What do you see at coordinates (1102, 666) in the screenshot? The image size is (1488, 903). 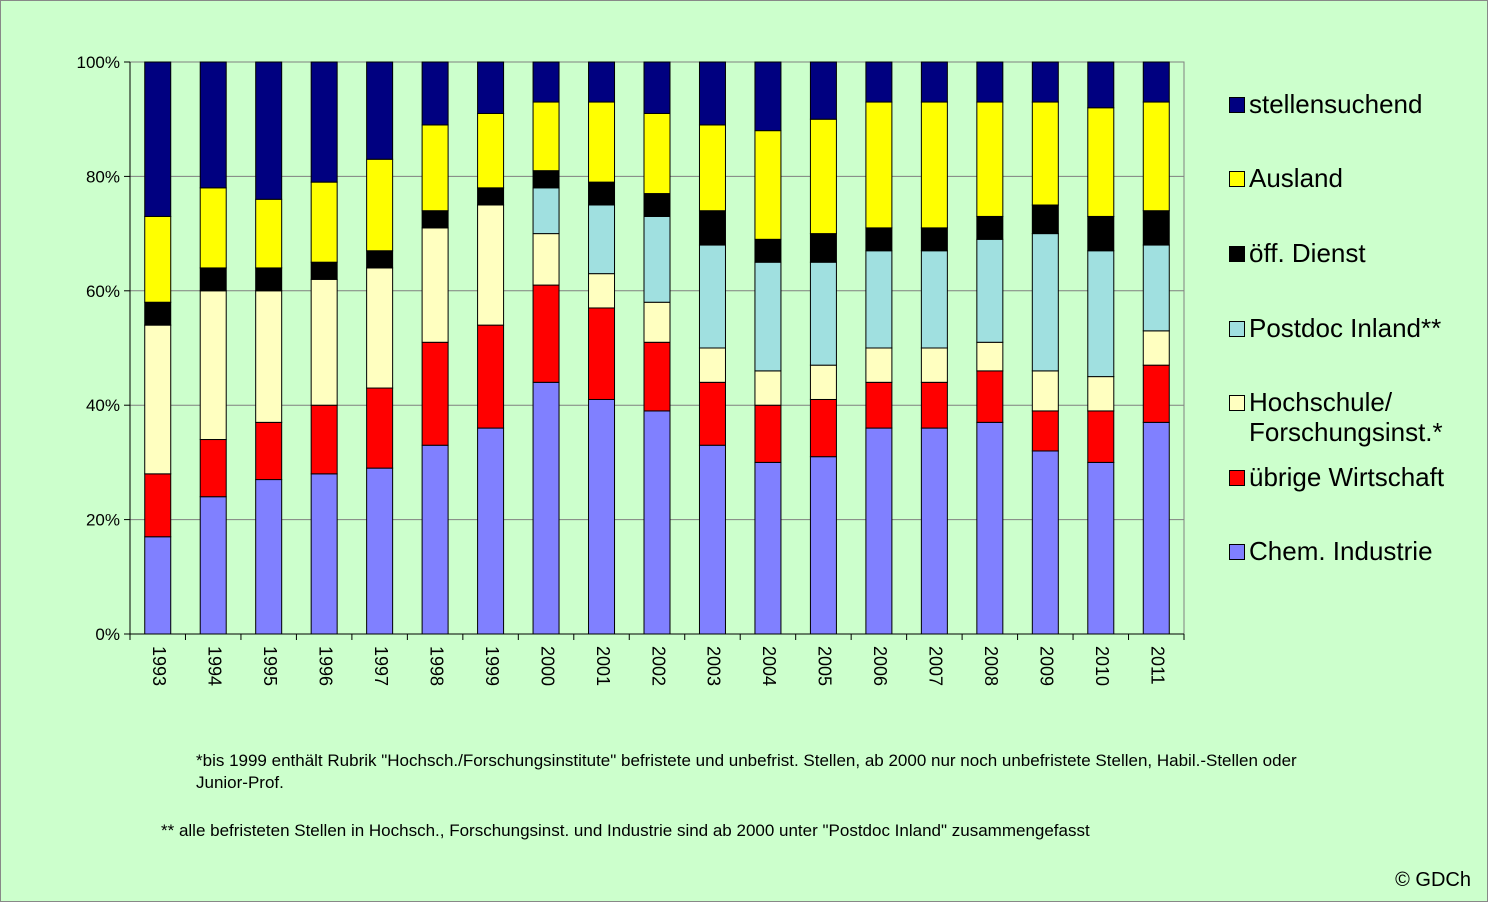 I see `x-tick-label: 2010` at bounding box center [1102, 666].